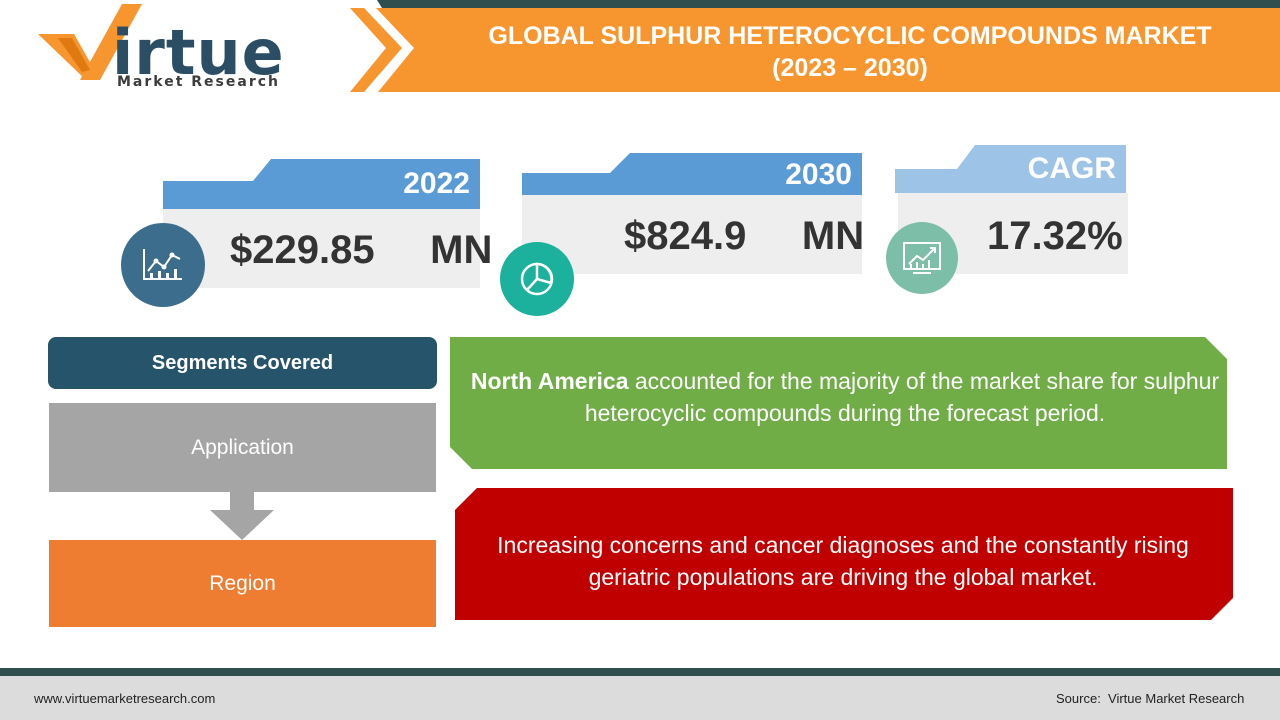 The width and height of the screenshot is (1280, 720). What do you see at coordinates (549, 381) in the screenshot?
I see `region-insight-highlight: North America` at bounding box center [549, 381].